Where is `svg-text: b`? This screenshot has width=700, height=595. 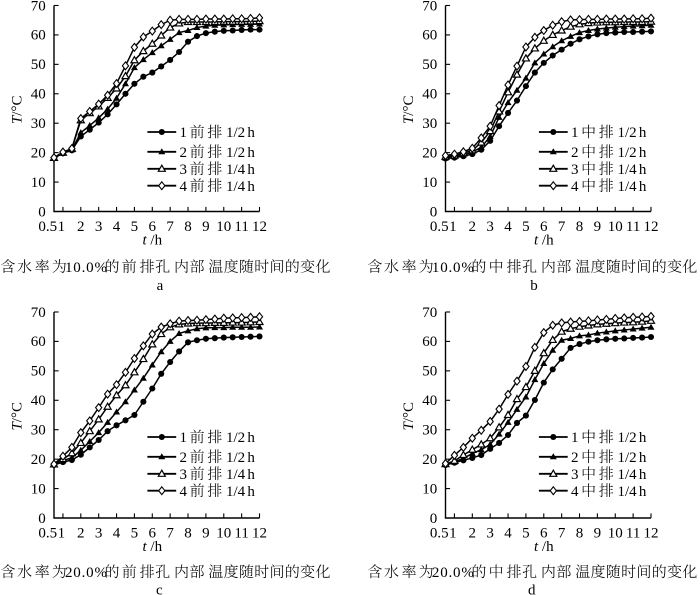
svg-text: b is located at coordinates (534, 286).